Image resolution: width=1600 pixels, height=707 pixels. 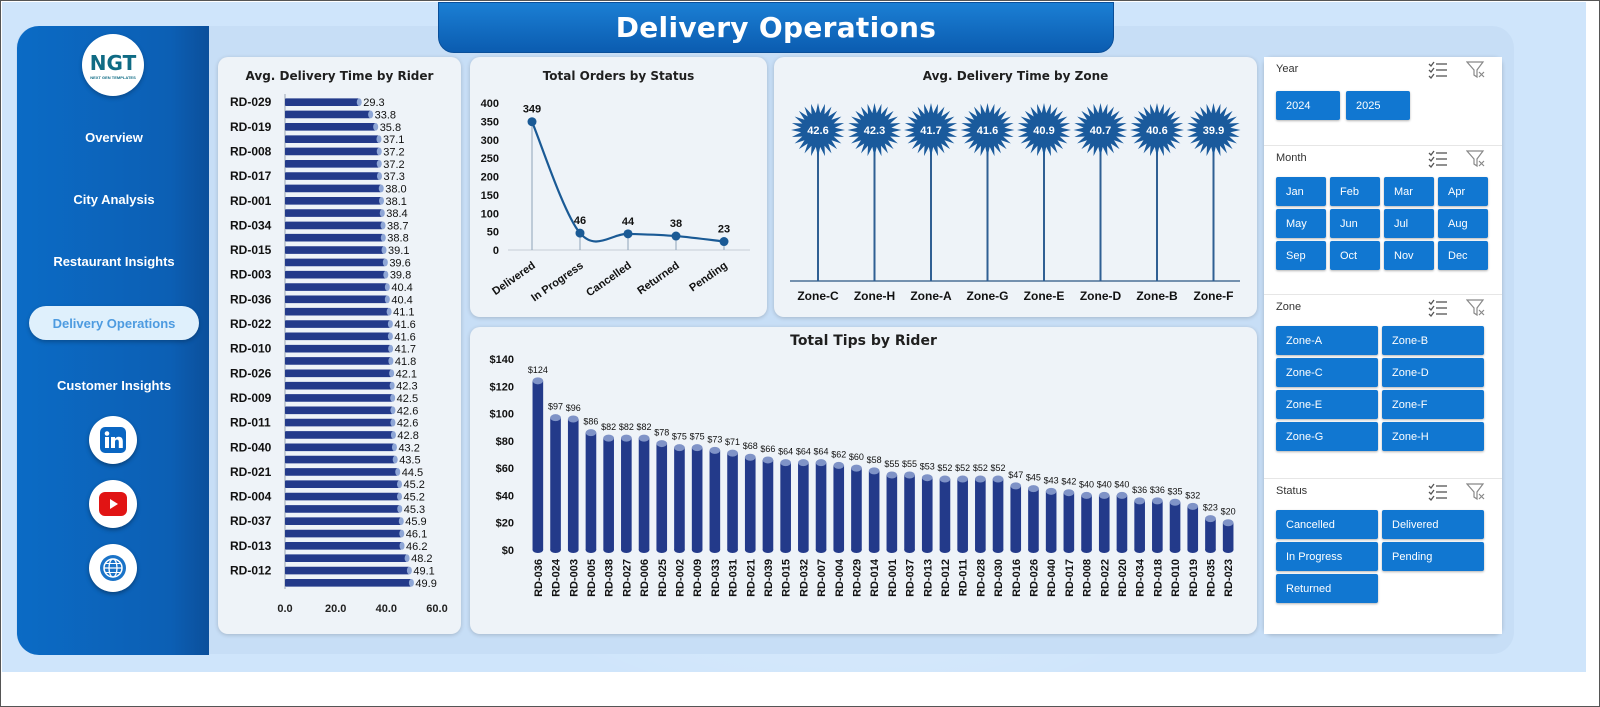 What do you see at coordinates (1463, 255) in the screenshot?
I see `slicer-item: Dec` at bounding box center [1463, 255].